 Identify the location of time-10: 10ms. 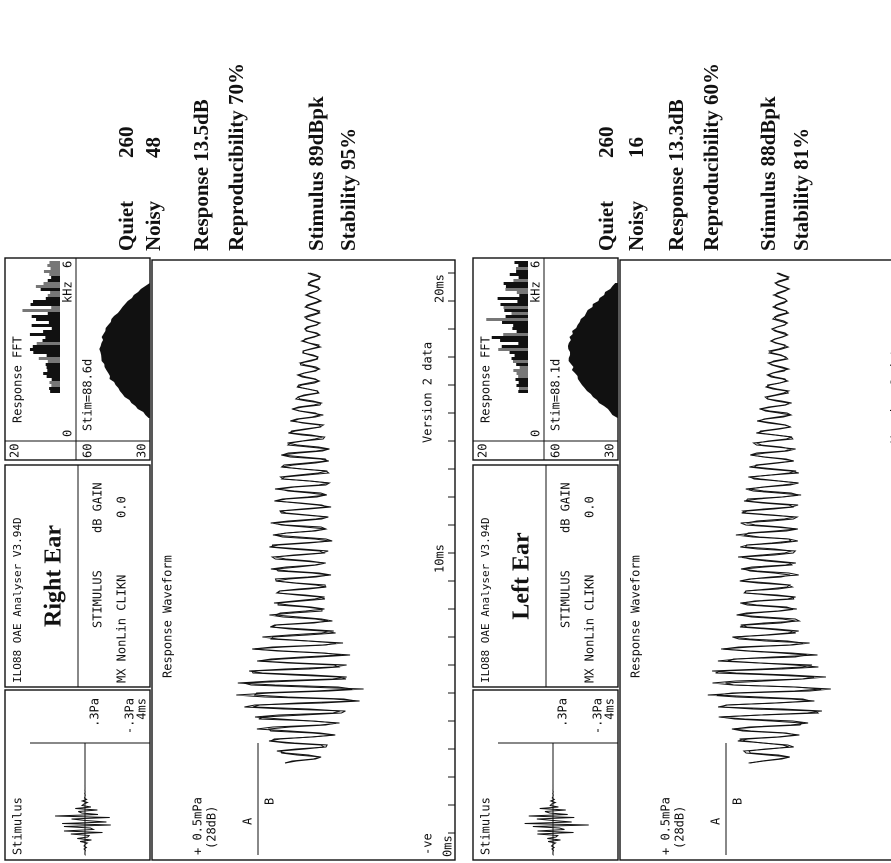
(440, 558).